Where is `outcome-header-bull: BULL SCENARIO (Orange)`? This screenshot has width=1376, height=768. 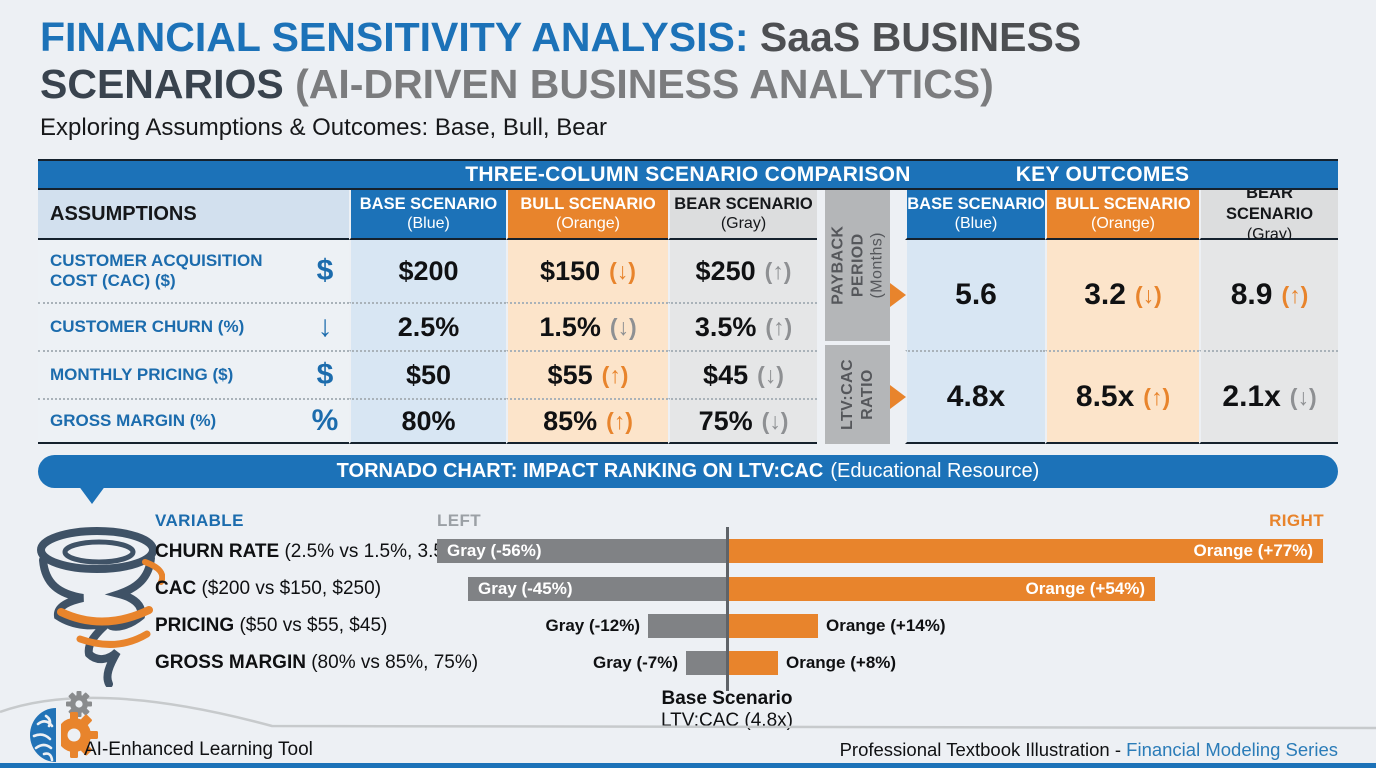 outcome-header-bull: BULL SCENARIO (Orange) is located at coordinates (1122, 215).